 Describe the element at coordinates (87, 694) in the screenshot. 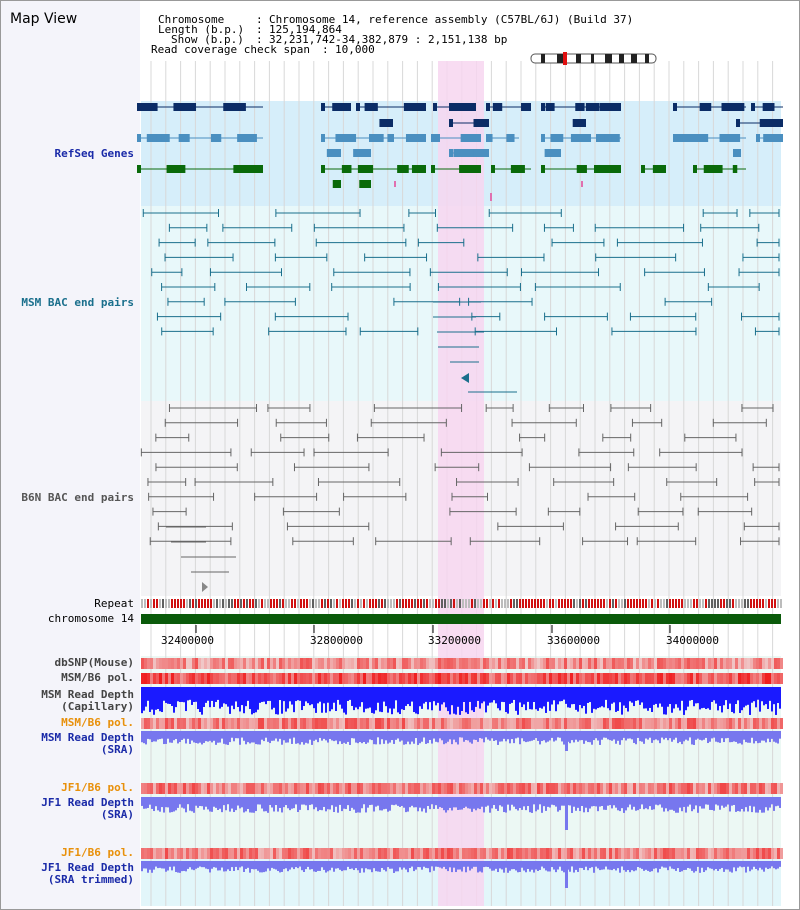

I see `track-label-msm-depth-cap: MSM Read Depth` at that location.